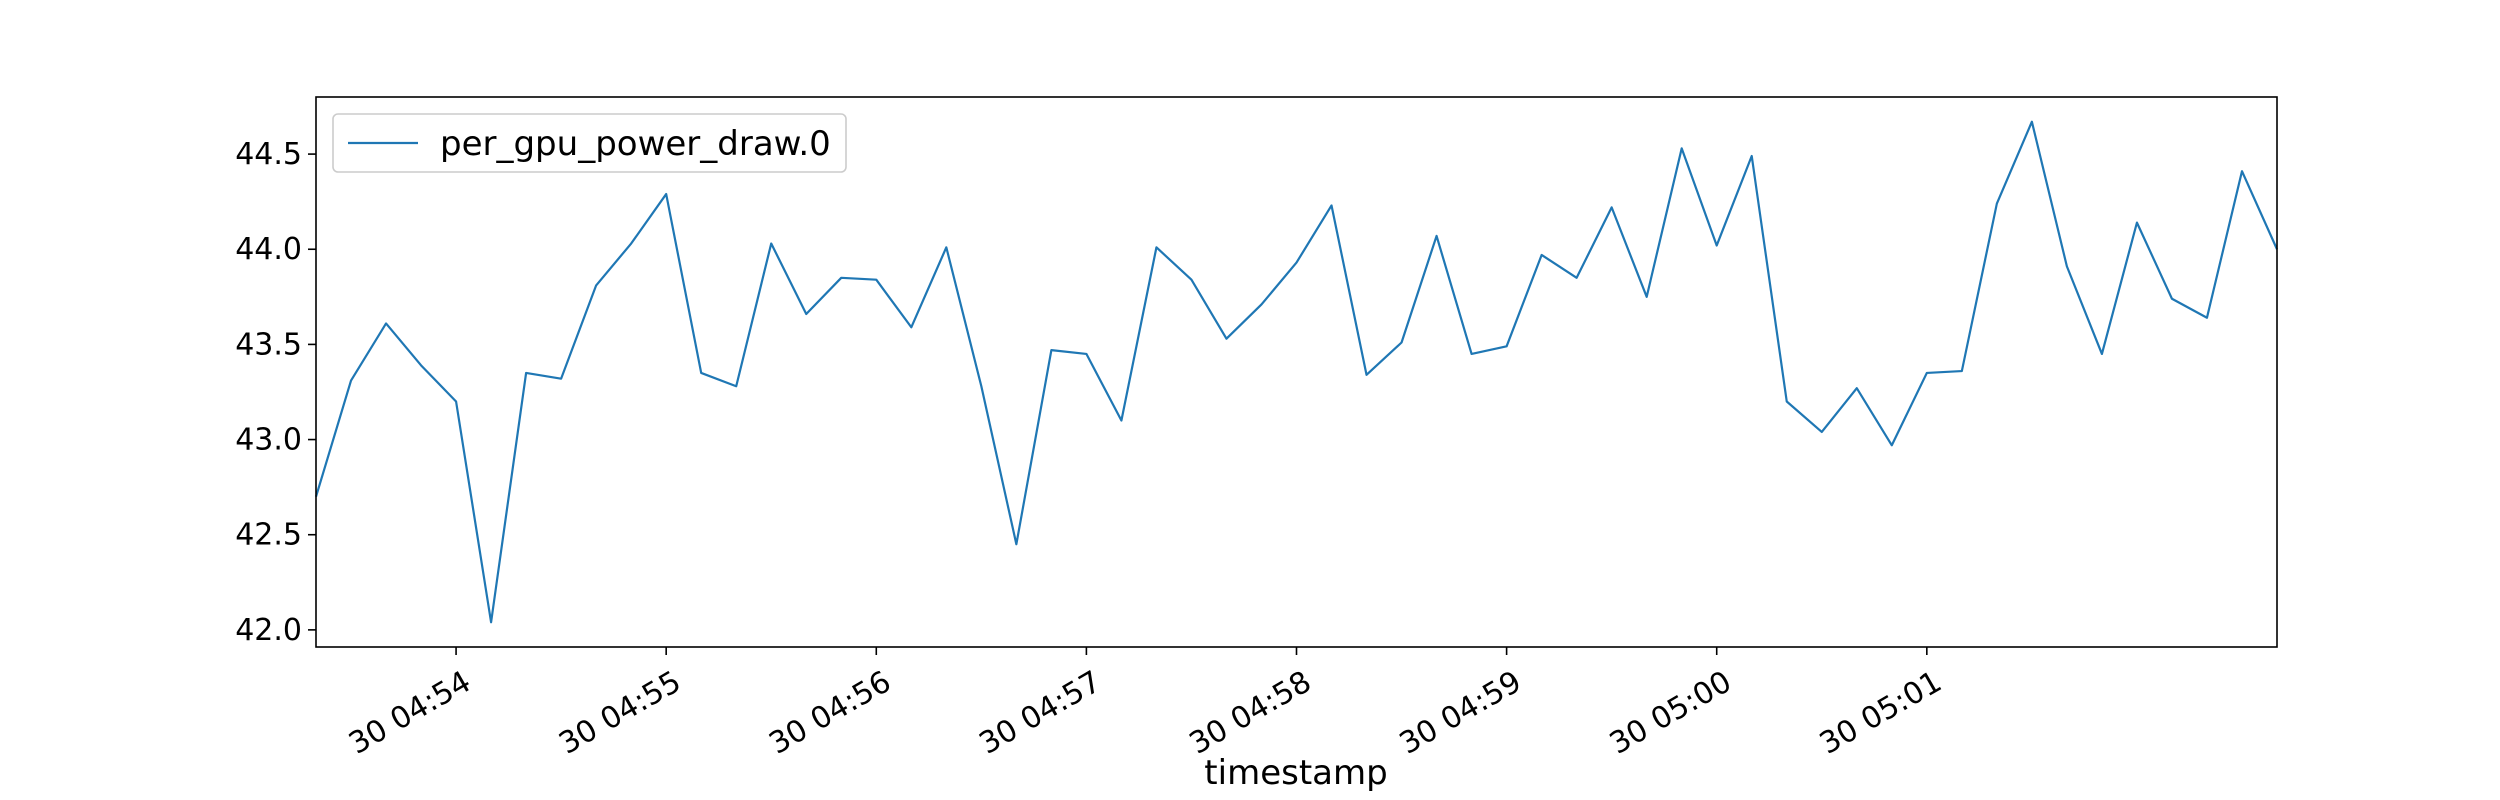 This screenshot has width=2500, height=800. Describe the element at coordinates (830, 712) in the screenshot. I see `x-tick-label: 30 04:56` at that location.